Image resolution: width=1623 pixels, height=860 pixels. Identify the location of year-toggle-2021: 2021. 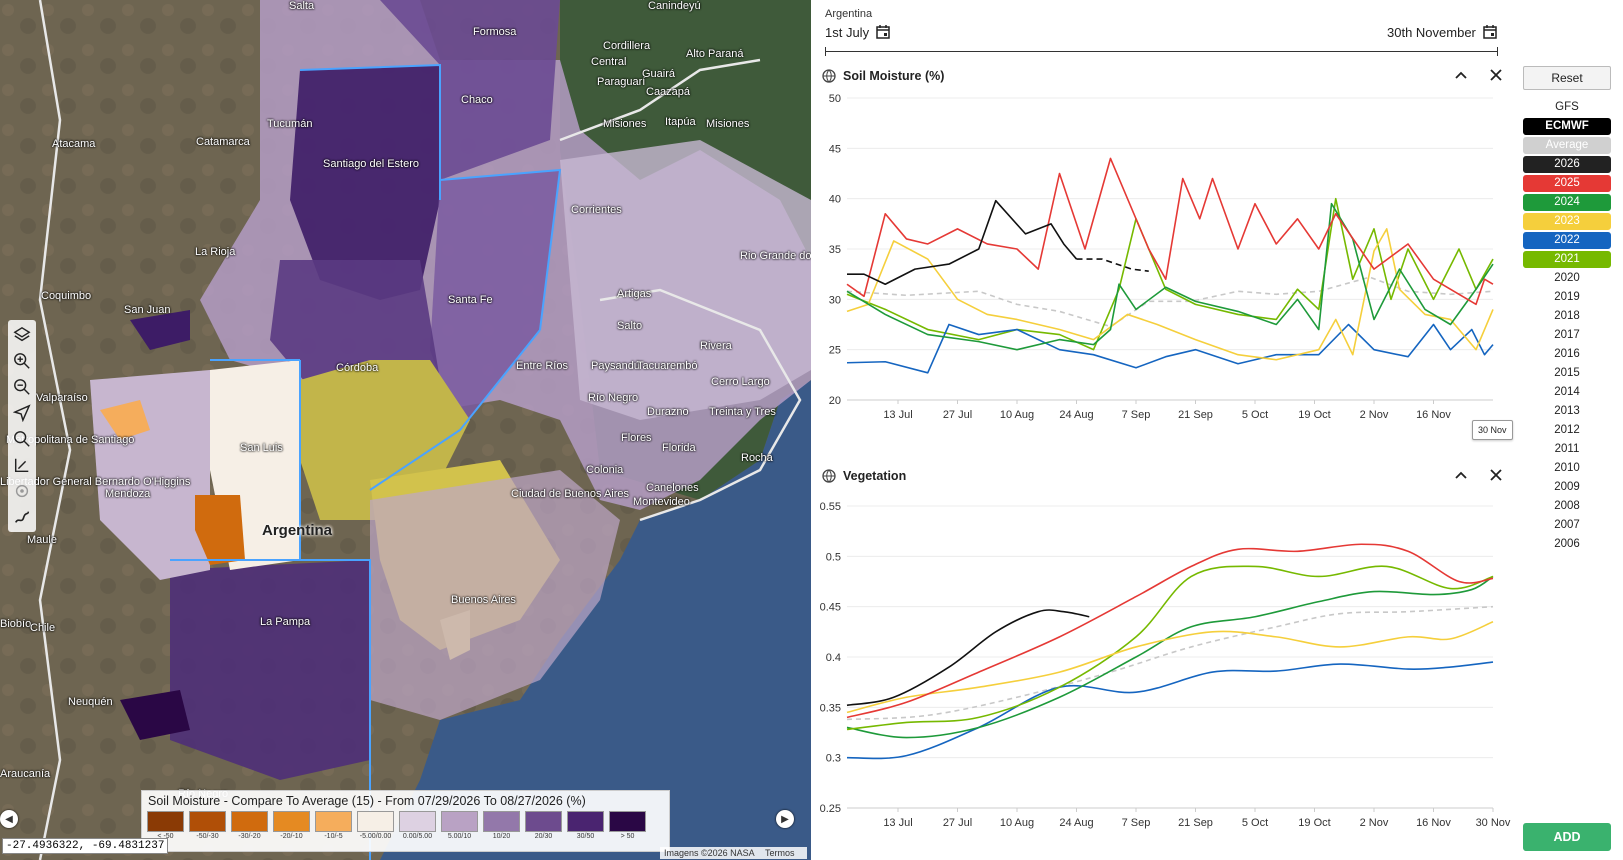
(1567, 259).